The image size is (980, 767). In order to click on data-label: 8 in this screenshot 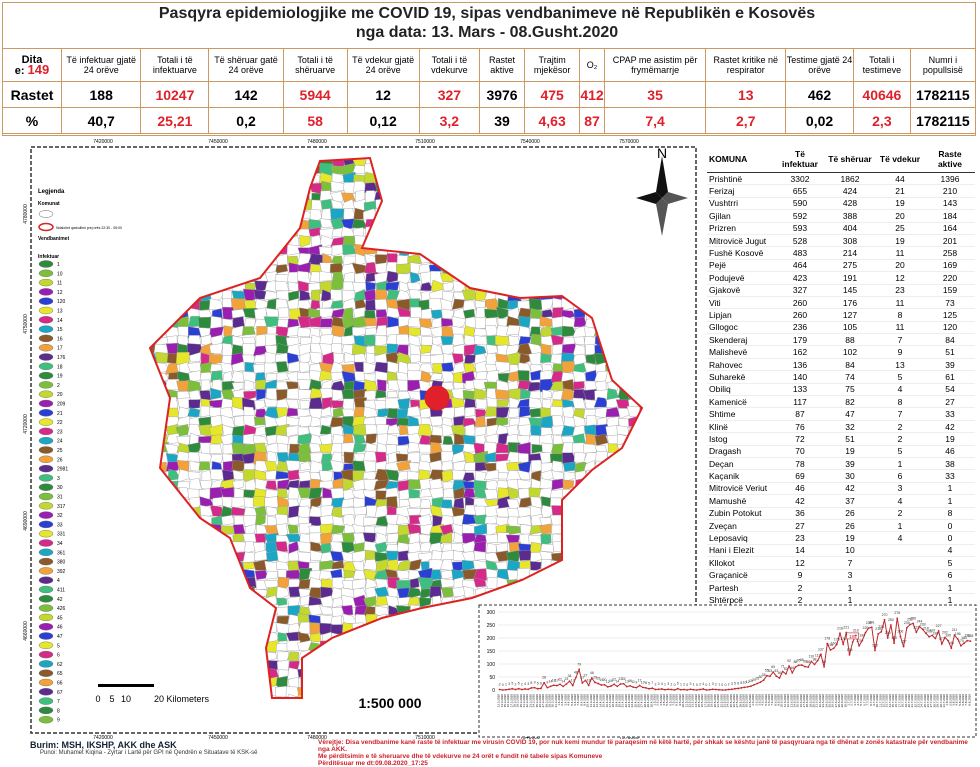, I will do `click(646, 683)`.